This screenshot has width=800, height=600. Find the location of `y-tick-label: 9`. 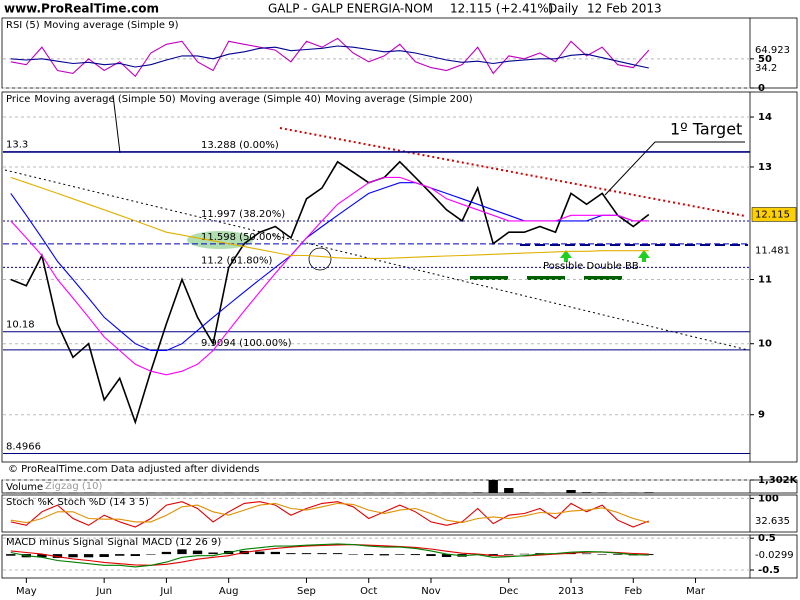

y-tick-label: 9 is located at coordinates (761, 415).